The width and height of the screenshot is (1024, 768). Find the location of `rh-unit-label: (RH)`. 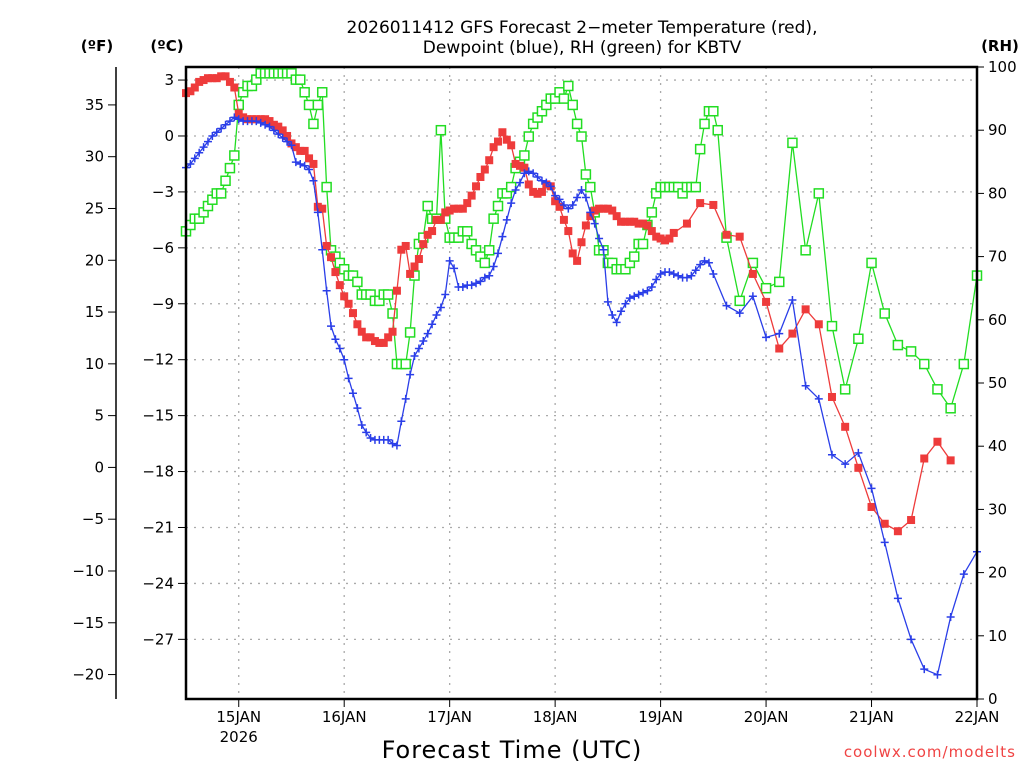

rh-unit-label: (RH) is located at coordinates (1000, 46).